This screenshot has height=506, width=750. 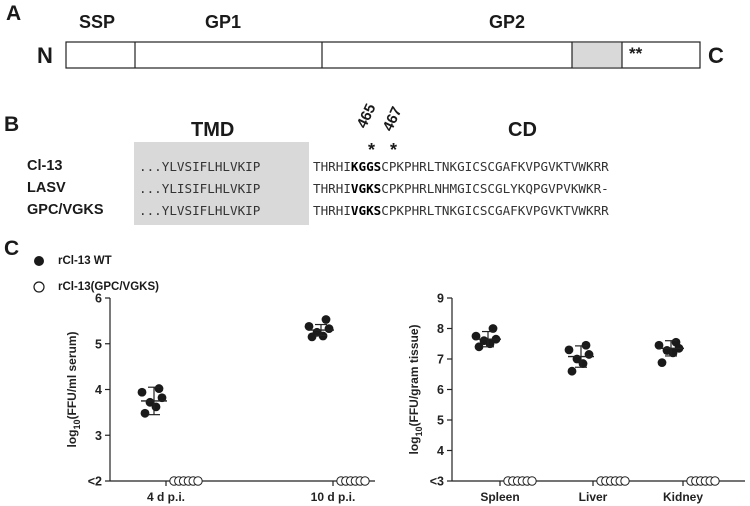 What do you see at coordinates (98, 436) in the screenshot?
I see `y-tick-label: 3` at bounding box center [98, 436].